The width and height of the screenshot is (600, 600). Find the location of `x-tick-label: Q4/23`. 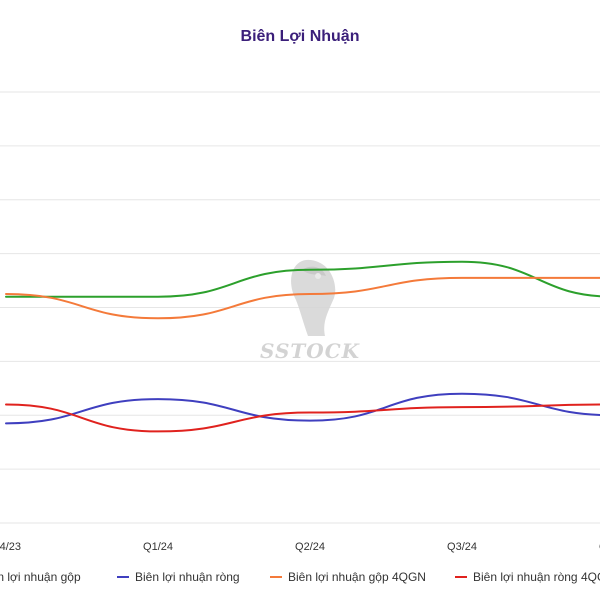

x-tick-label: Q4/23 is located at coordinates (10, 547).